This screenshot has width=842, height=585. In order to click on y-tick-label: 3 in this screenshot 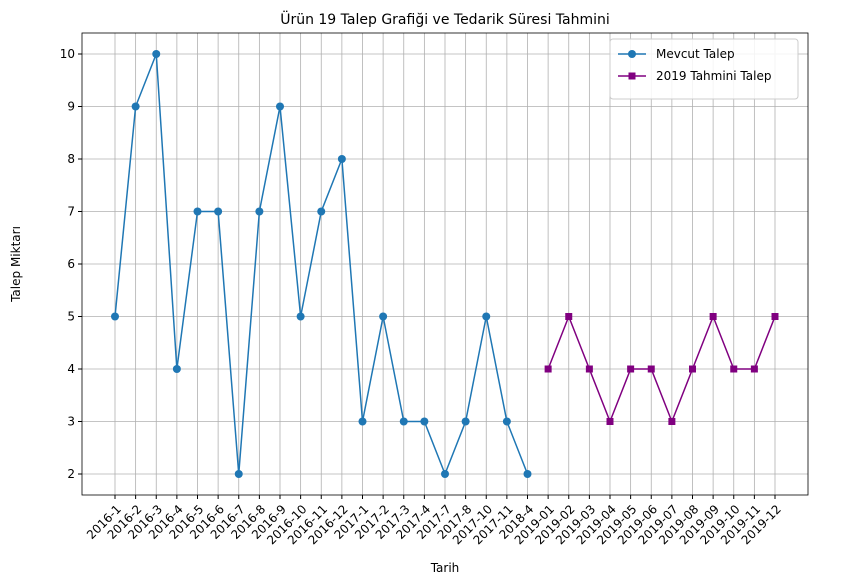, I will do `click(71, 422)`.